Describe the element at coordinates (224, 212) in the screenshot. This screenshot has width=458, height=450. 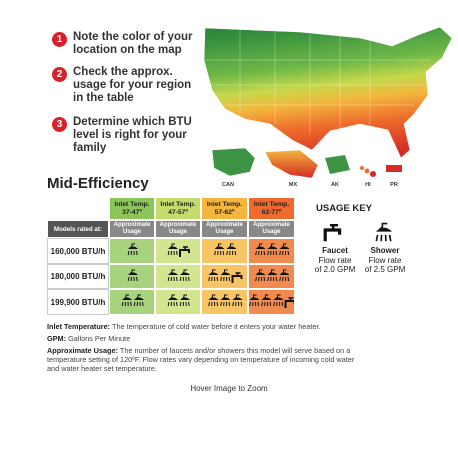
I see `header-line: 57-62º` at that location.